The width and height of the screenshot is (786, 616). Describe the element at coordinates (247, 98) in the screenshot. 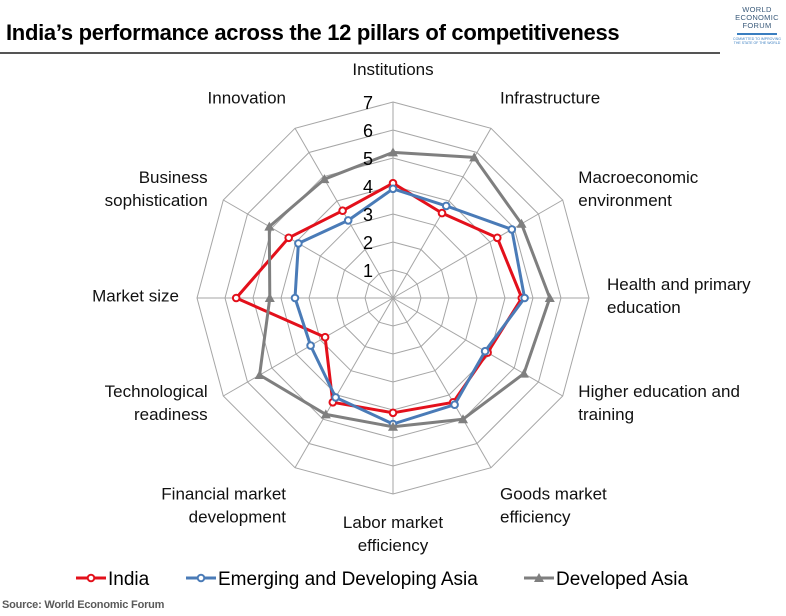

I see `category-label: Innovation` at that location.